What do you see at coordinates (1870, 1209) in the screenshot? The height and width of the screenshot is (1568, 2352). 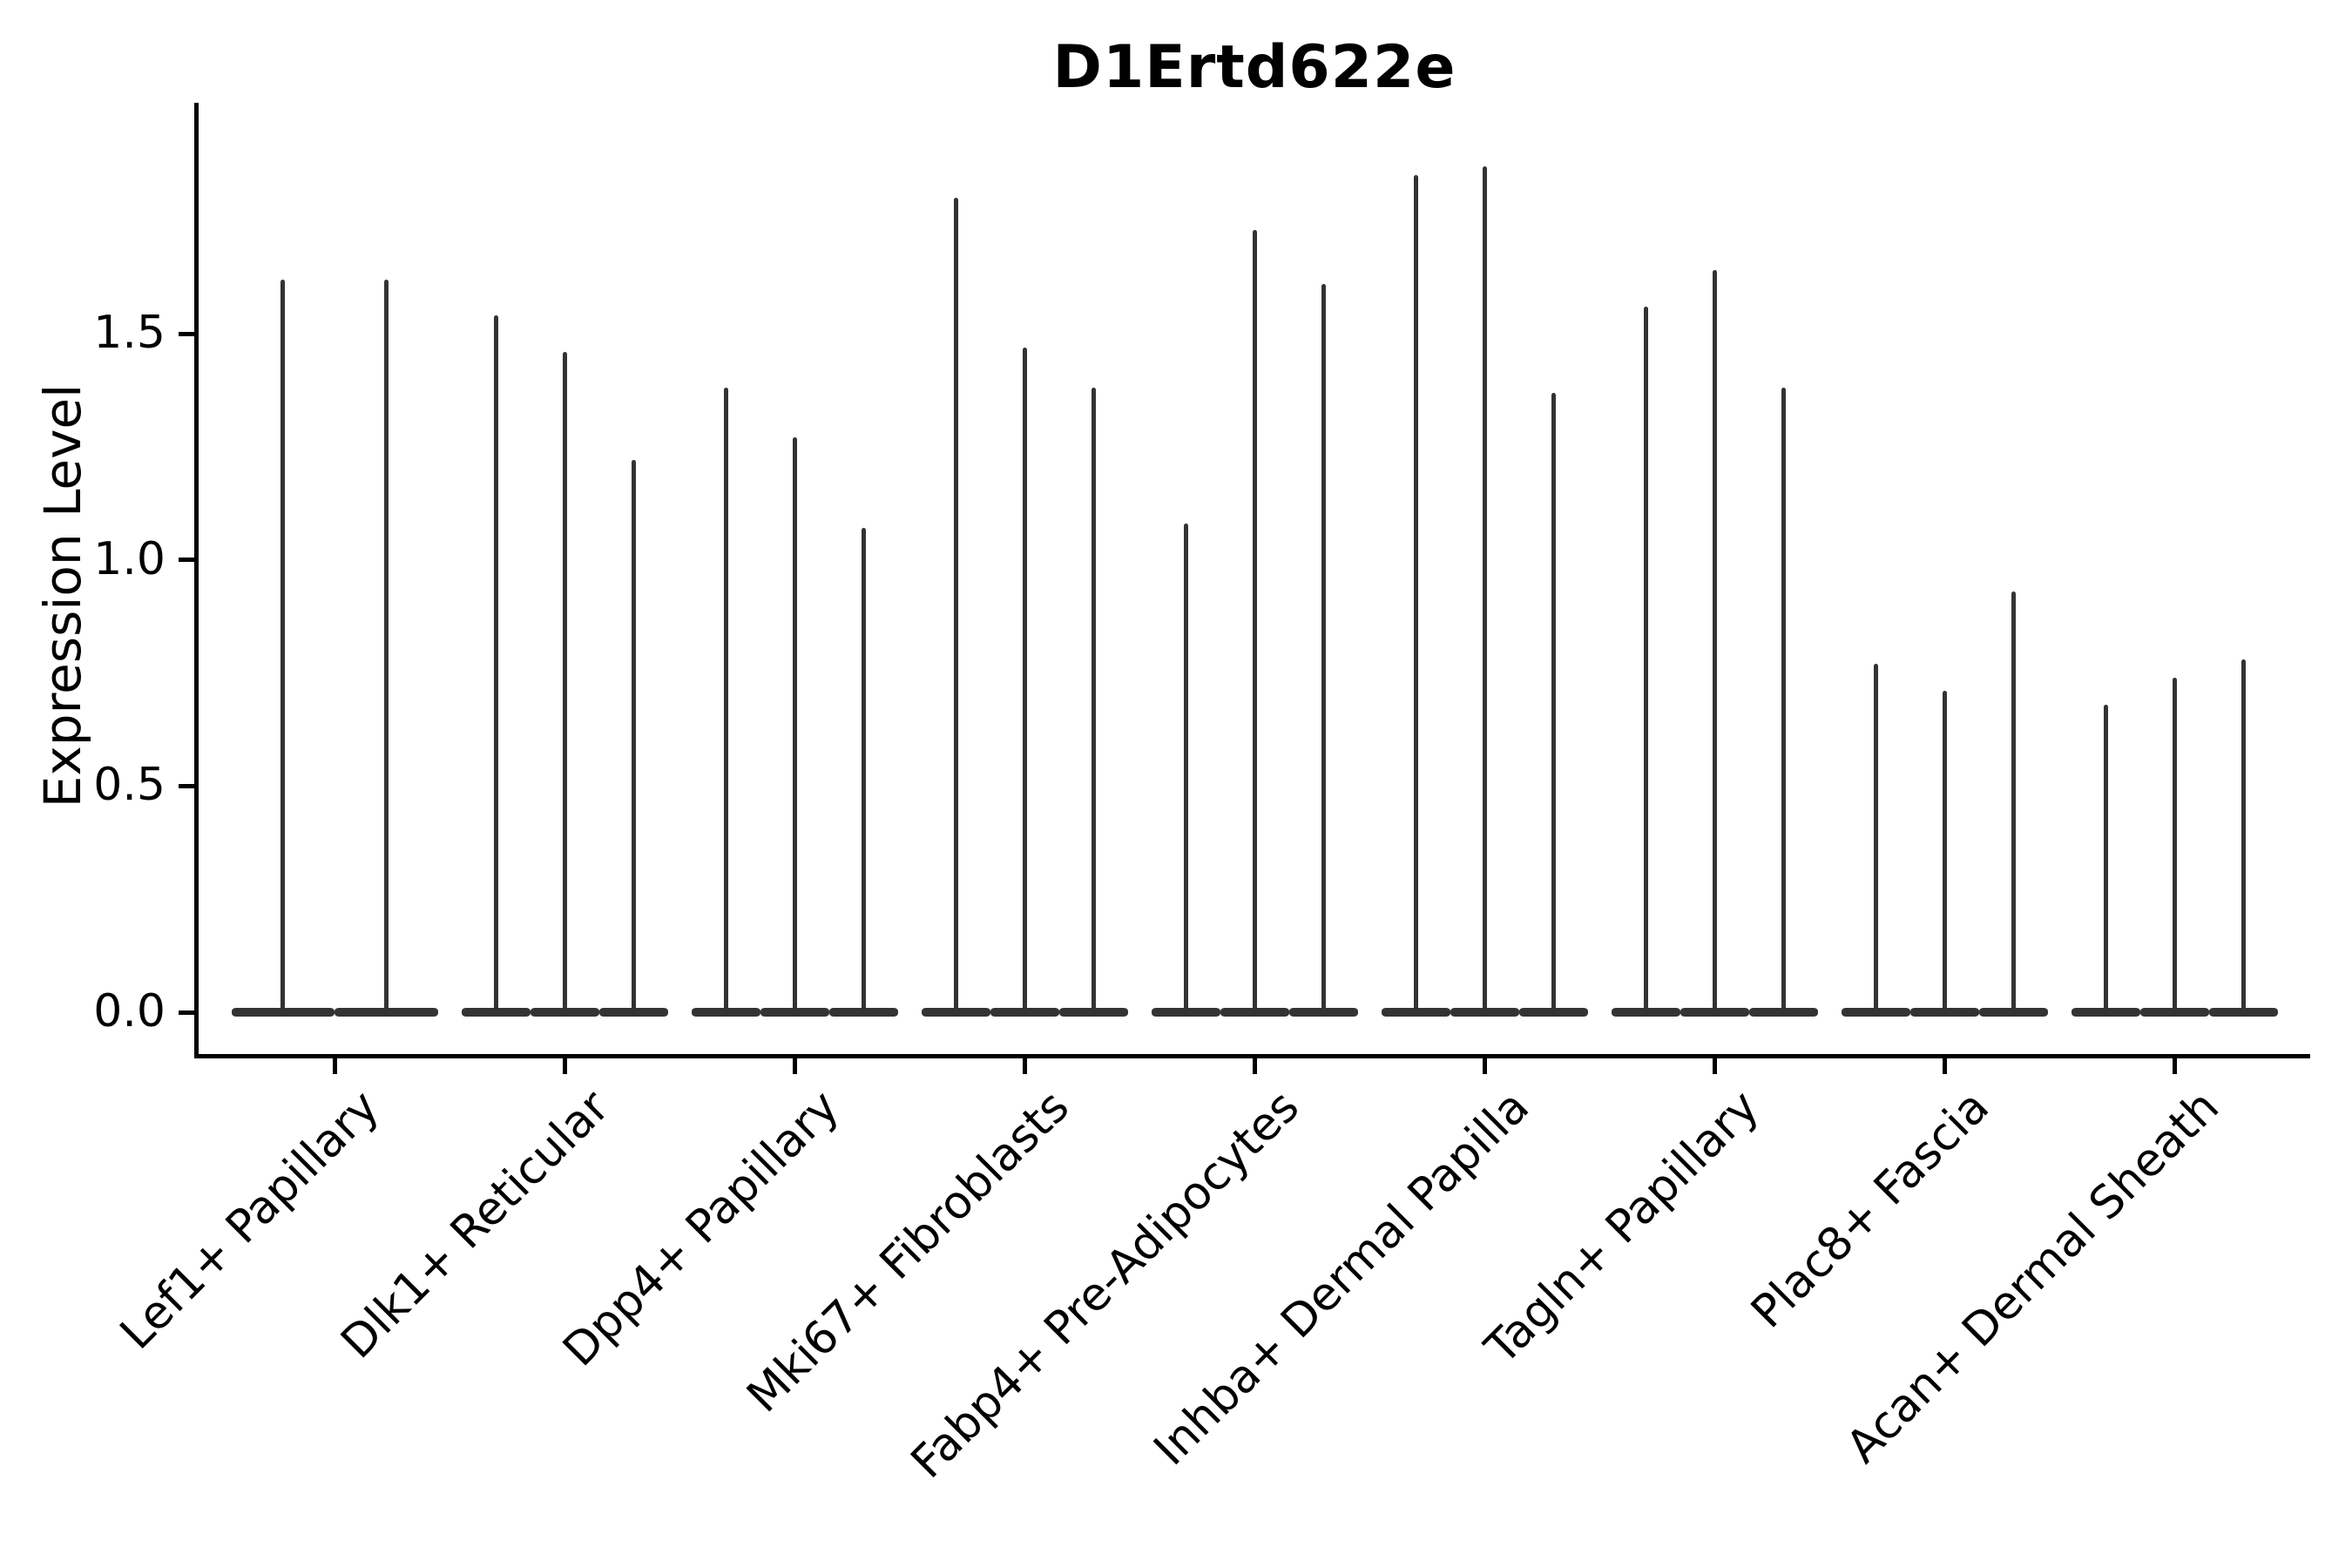 I see `x-category-label: Plac8+ Fascia` at bounding box center [1870, 1209].